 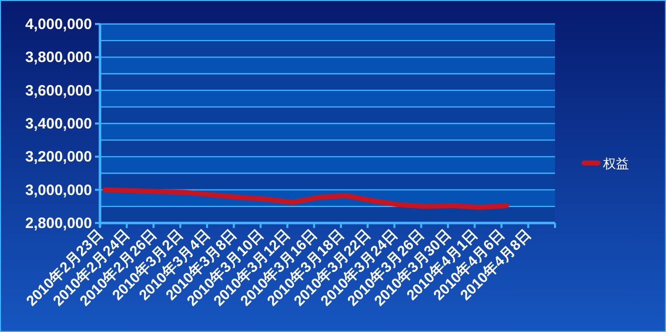 What do you see at coordinates (58, 57) in the screenshot?
I see `y-tick-label: 3,800,000` at bounding box center [58, 57].